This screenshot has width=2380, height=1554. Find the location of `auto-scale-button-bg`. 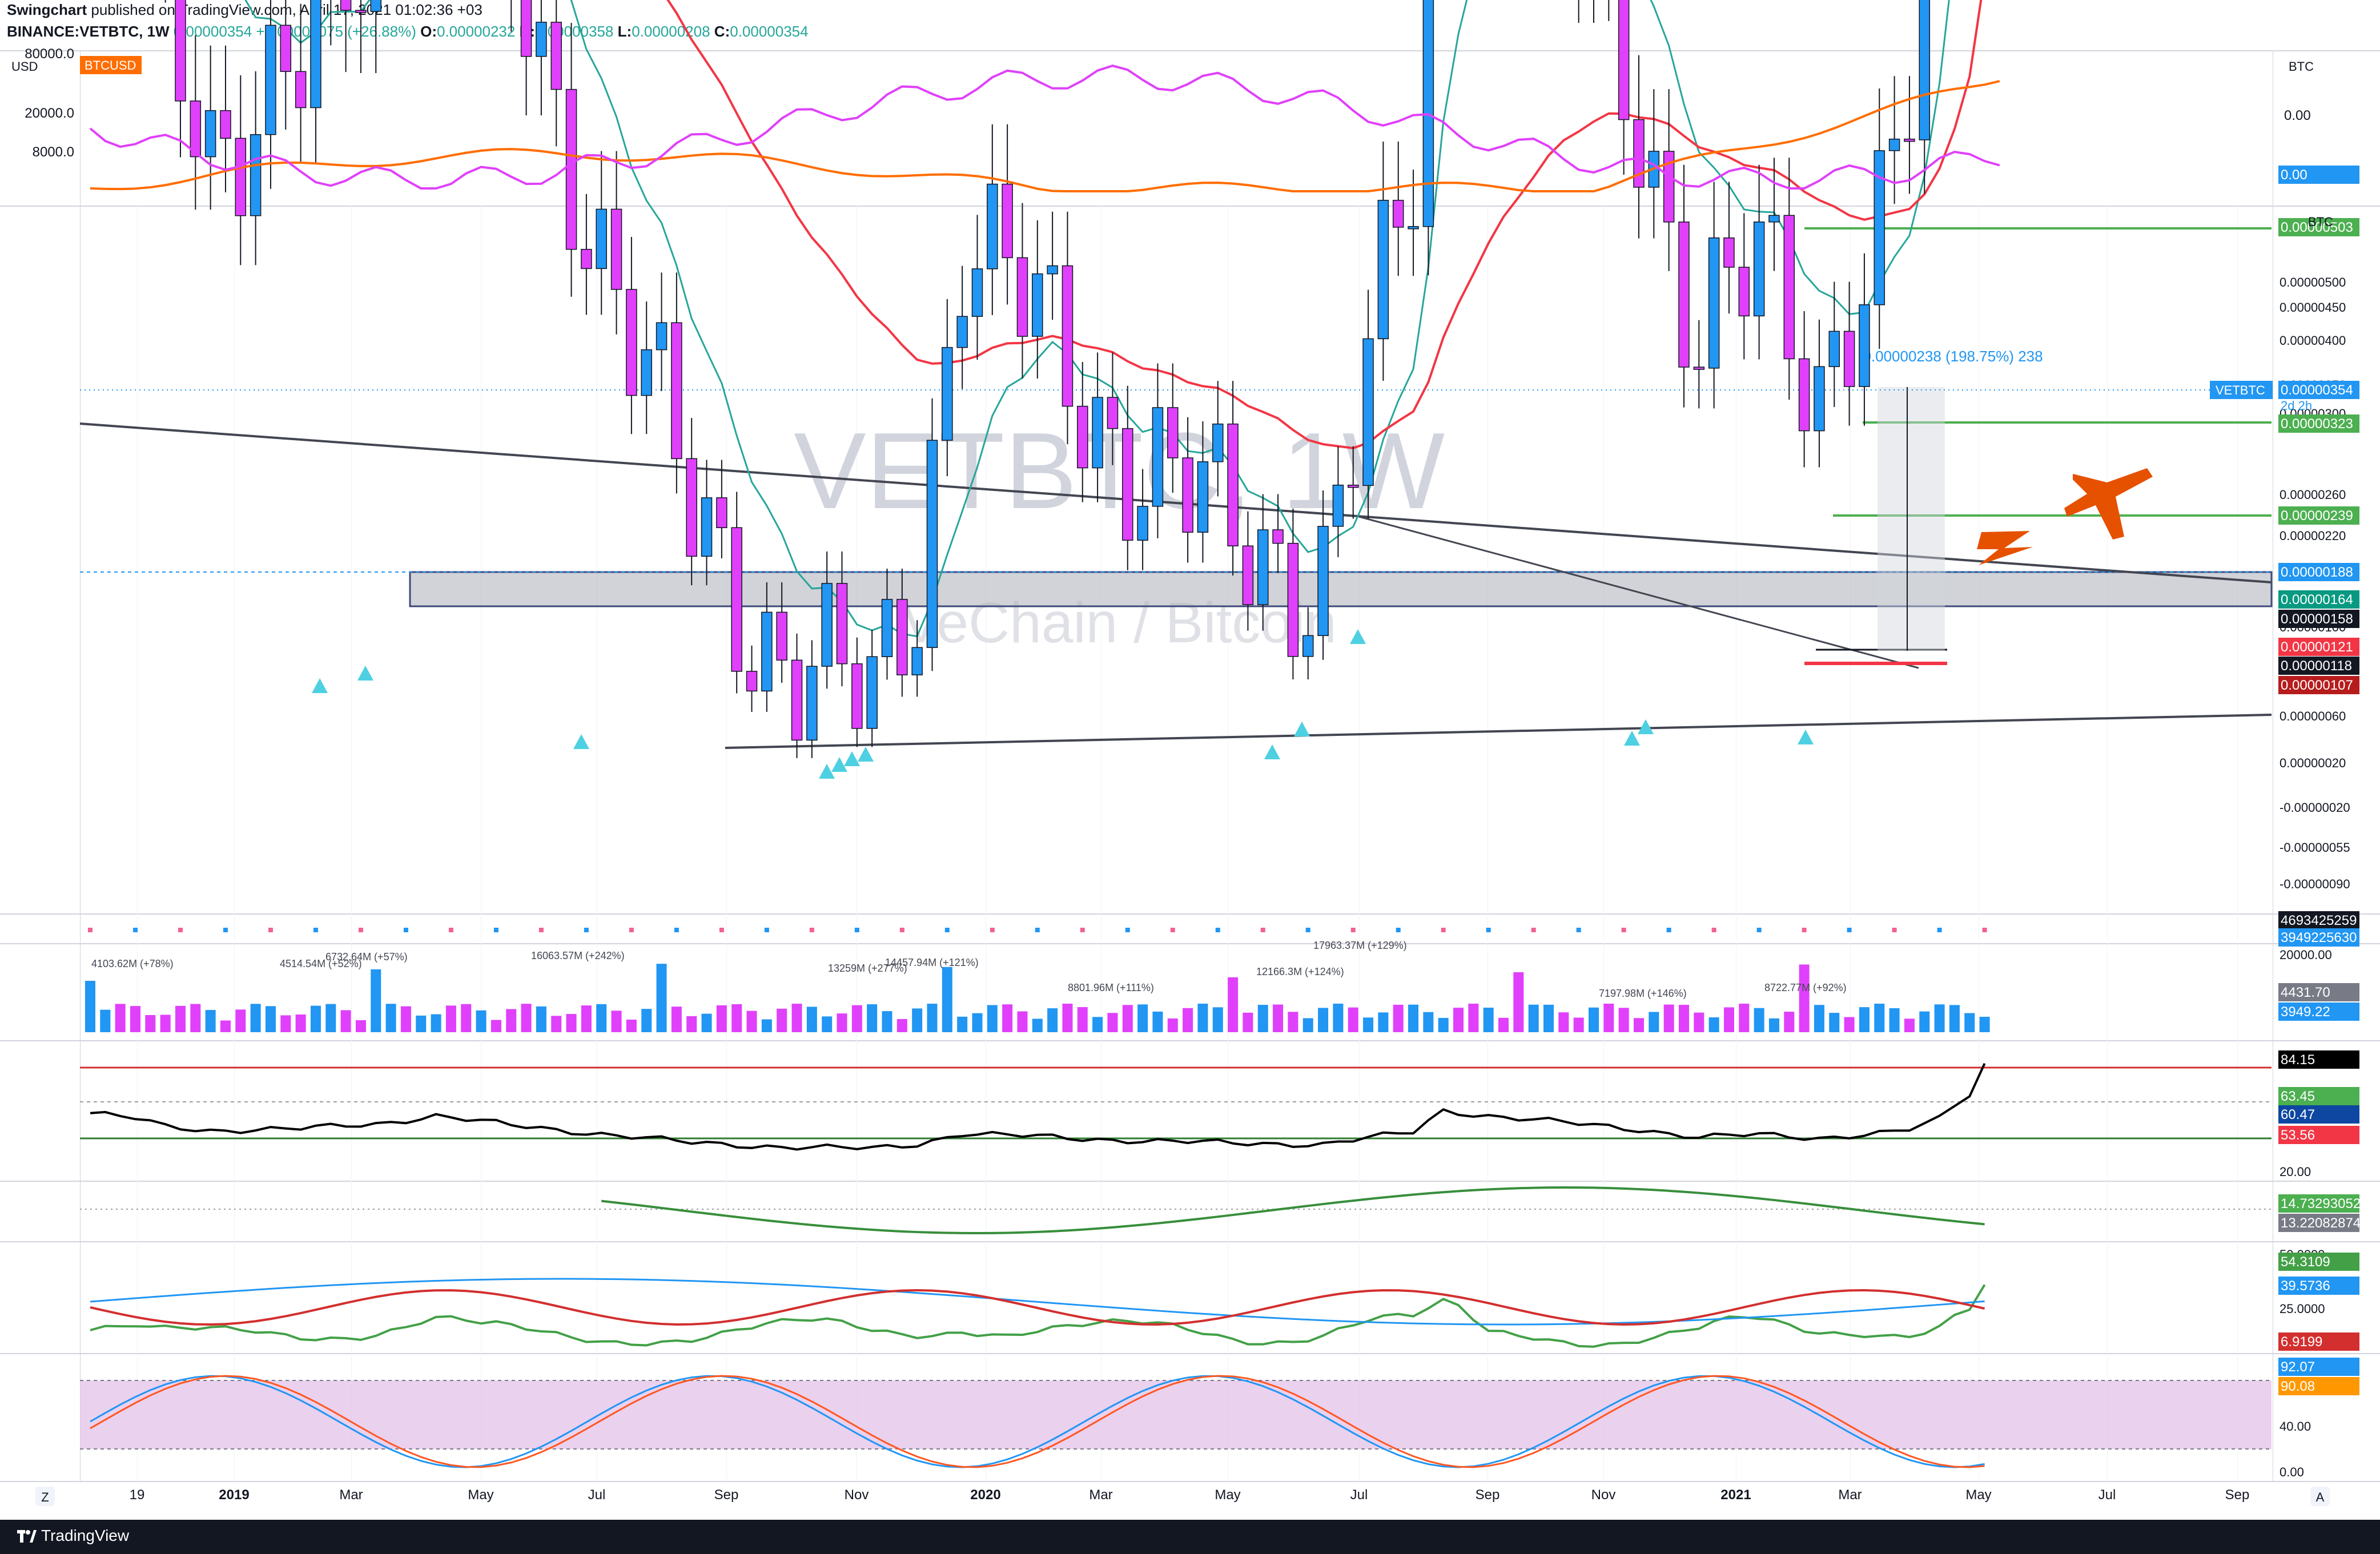

auto-scale-button-bg is located at coordinates (2320, 1496).